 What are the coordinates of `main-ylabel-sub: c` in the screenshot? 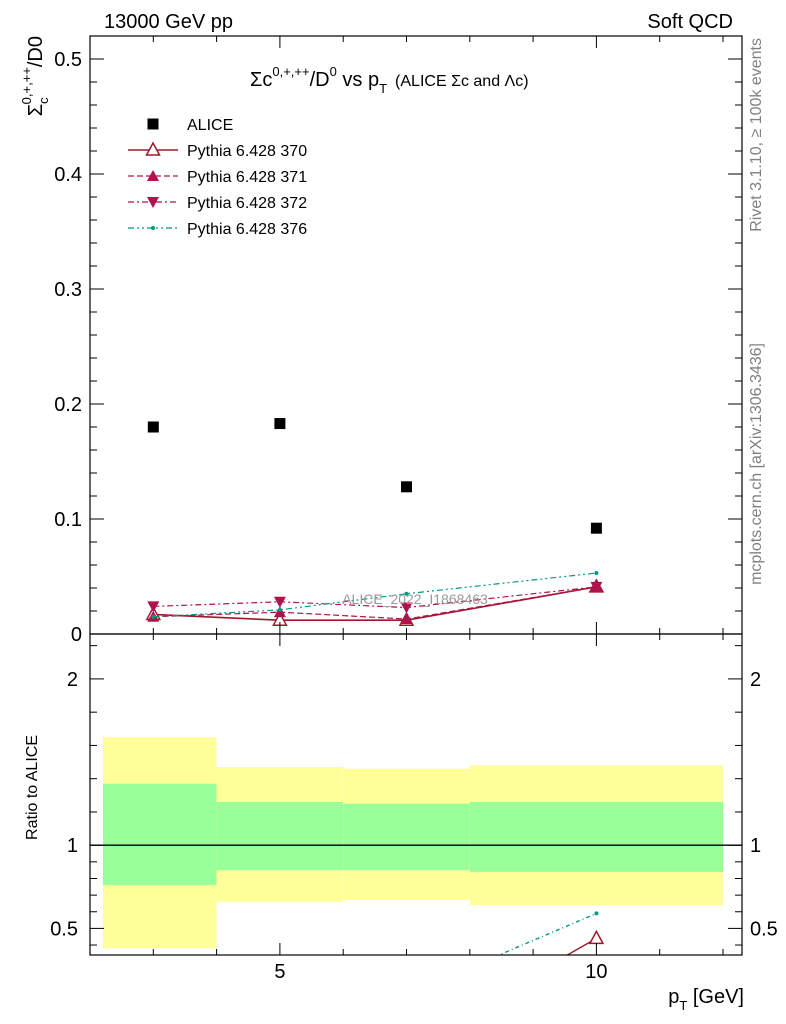 It's located at (43, 100).